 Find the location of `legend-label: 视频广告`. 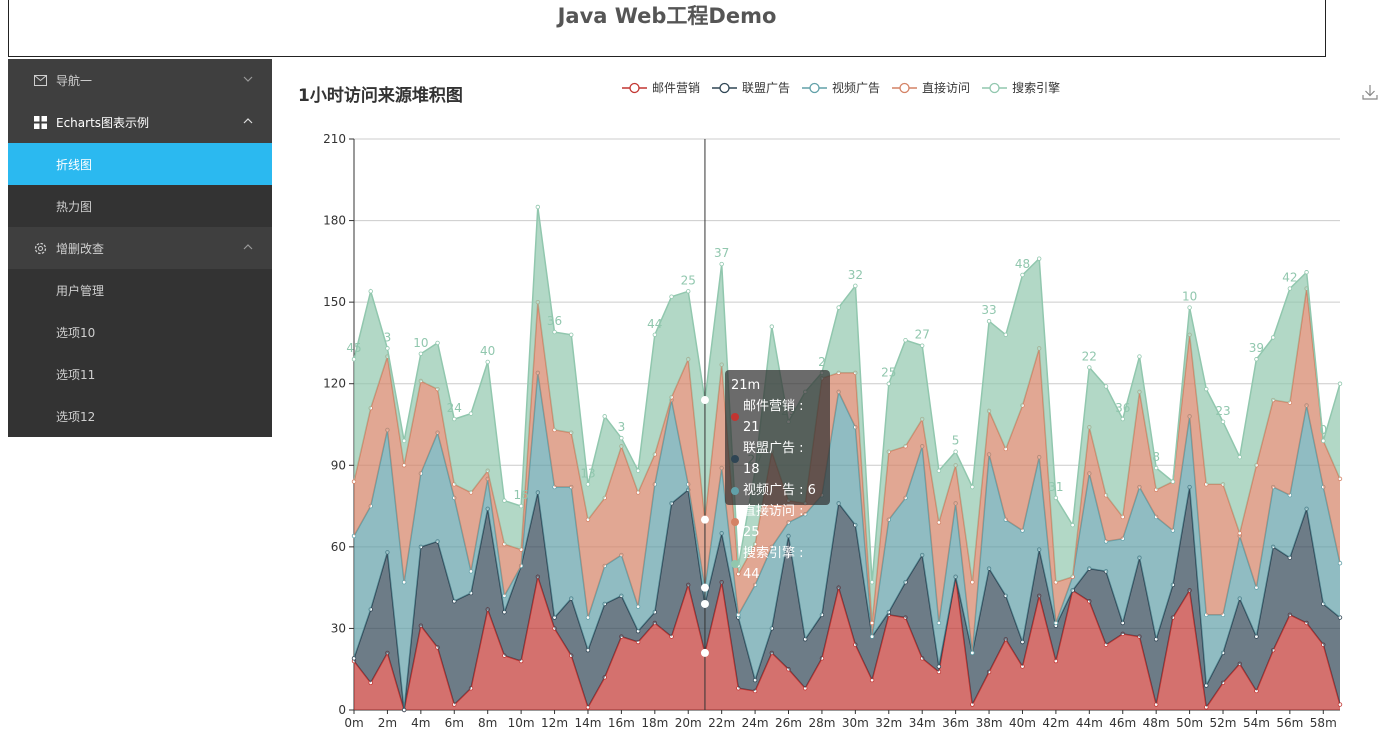

legend-label: 视频广告 is located at coordinates (856, 88).